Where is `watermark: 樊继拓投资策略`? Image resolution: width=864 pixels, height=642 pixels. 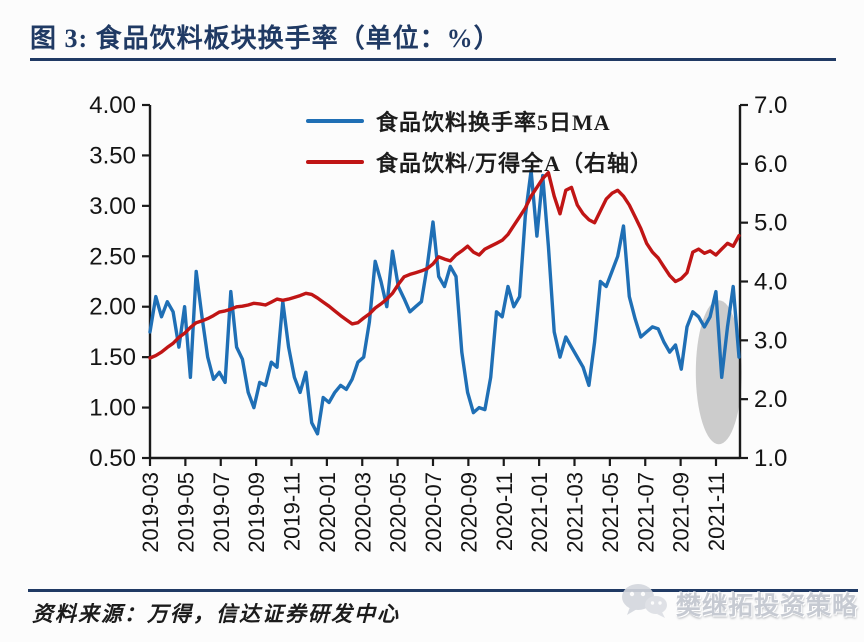 watermark: 樊继拓投资策略 is located at coordinates (739, 603).